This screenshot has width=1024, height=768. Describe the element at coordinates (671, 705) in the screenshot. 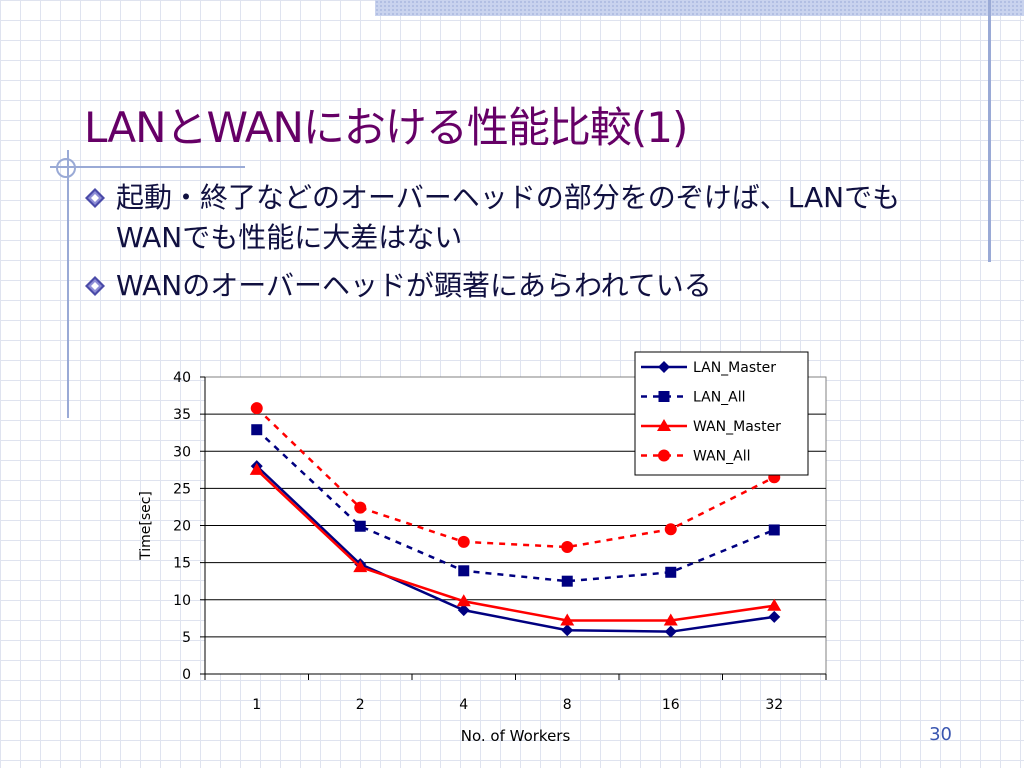

I see `x-tick-label: 16` at that location.